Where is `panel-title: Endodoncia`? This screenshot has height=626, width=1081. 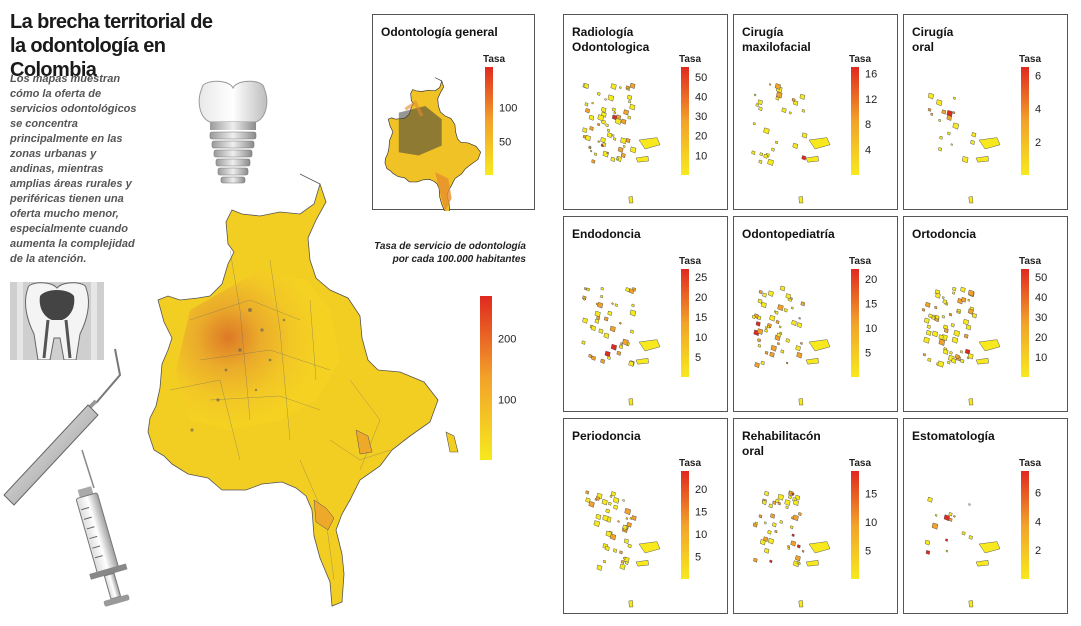 panel-title: Endodoncia is located at coordinates (606, 234).